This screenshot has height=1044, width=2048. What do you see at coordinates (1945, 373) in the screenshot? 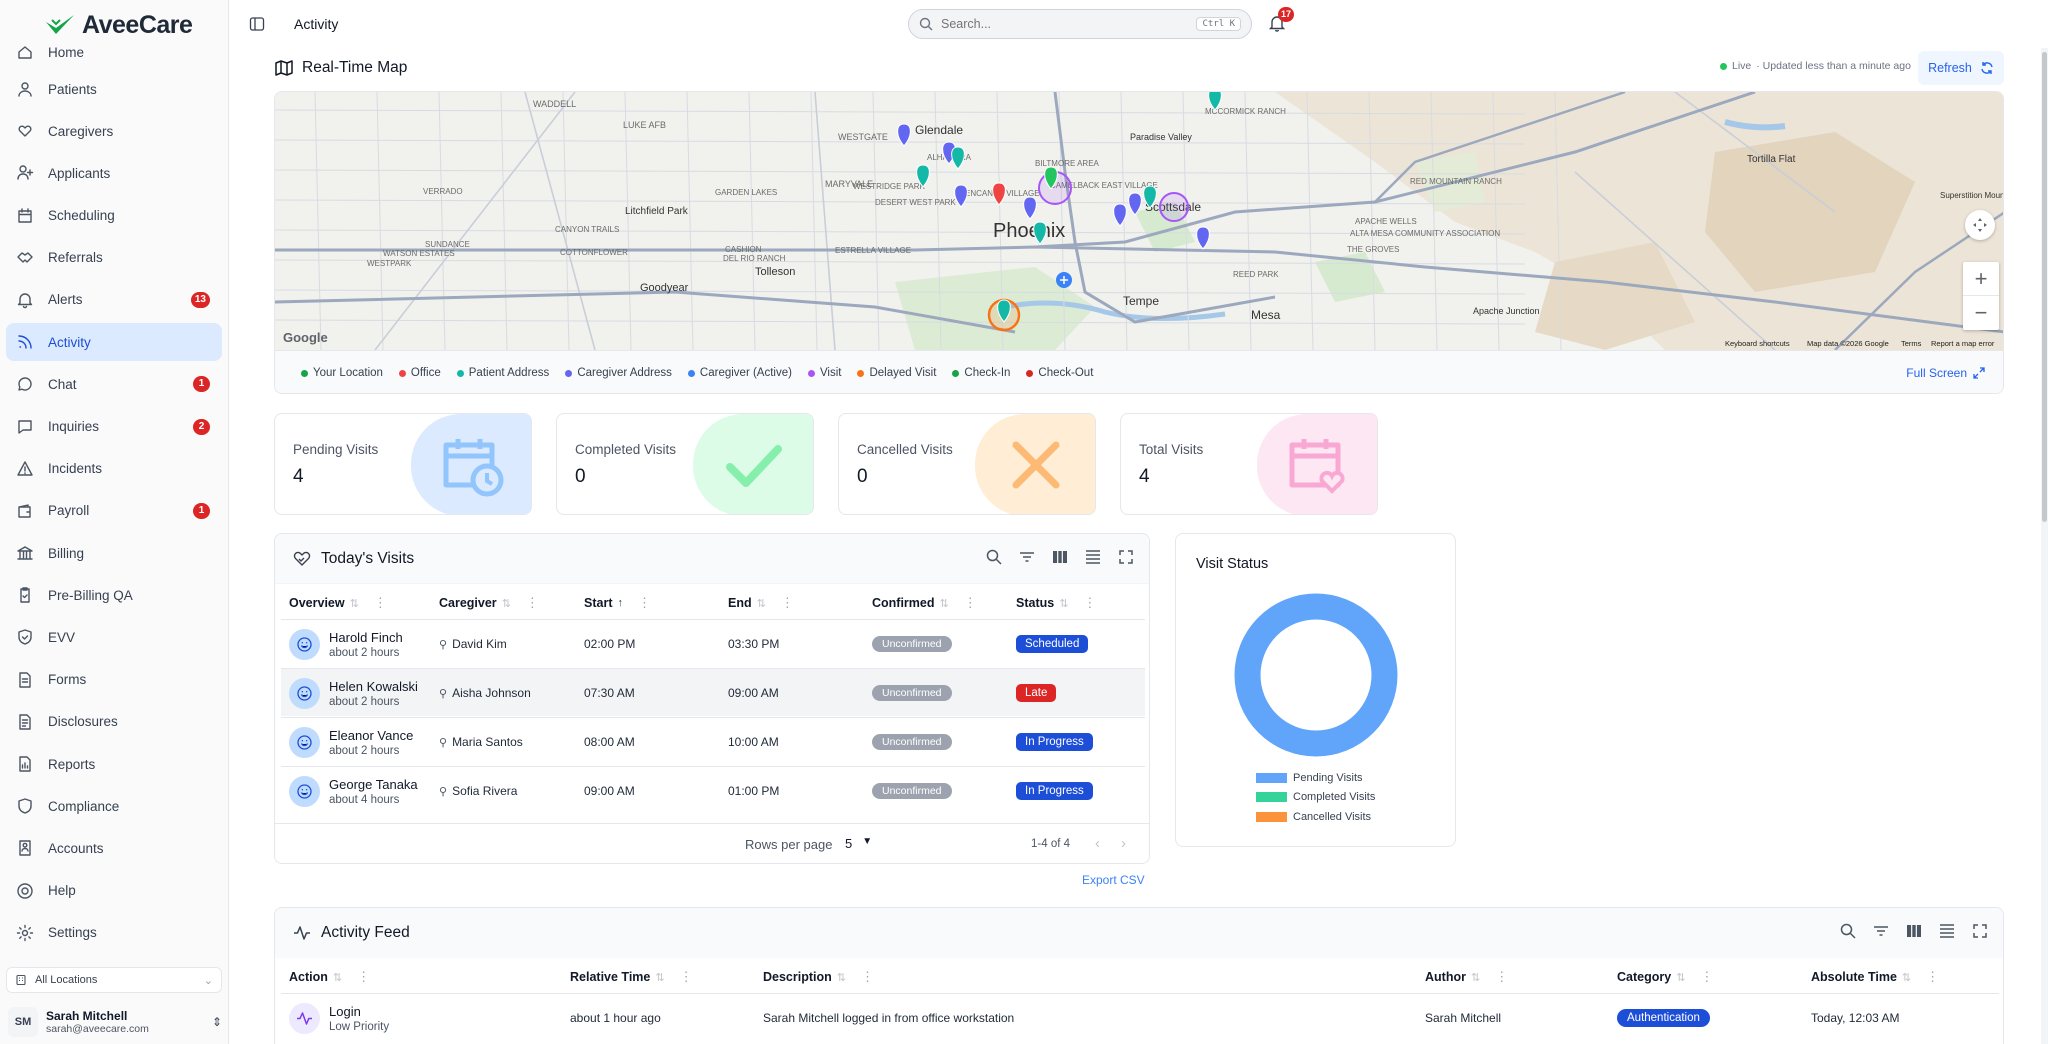
I see `fullscreen-button: Full Screen` at bounding box center [1945, 373].